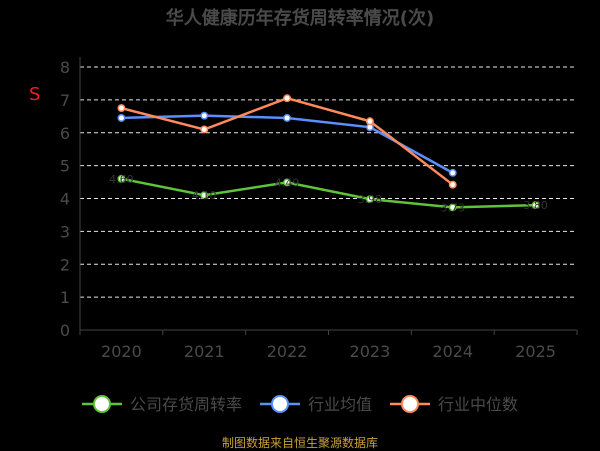  I want to click on watermark-logo: S, so click(35, 94).